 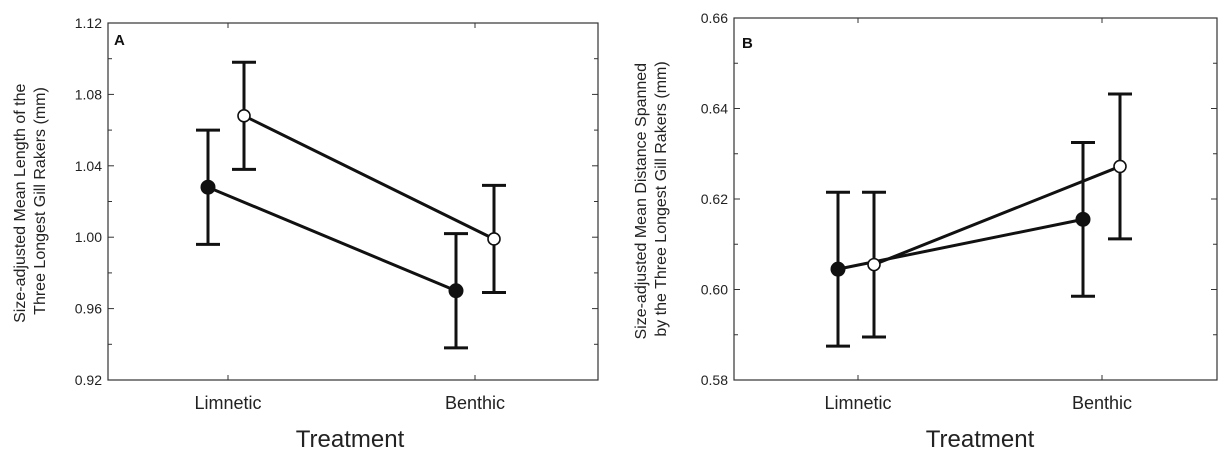 I want to click on y-tick-label: 0.62, so click(x=714, y=199).